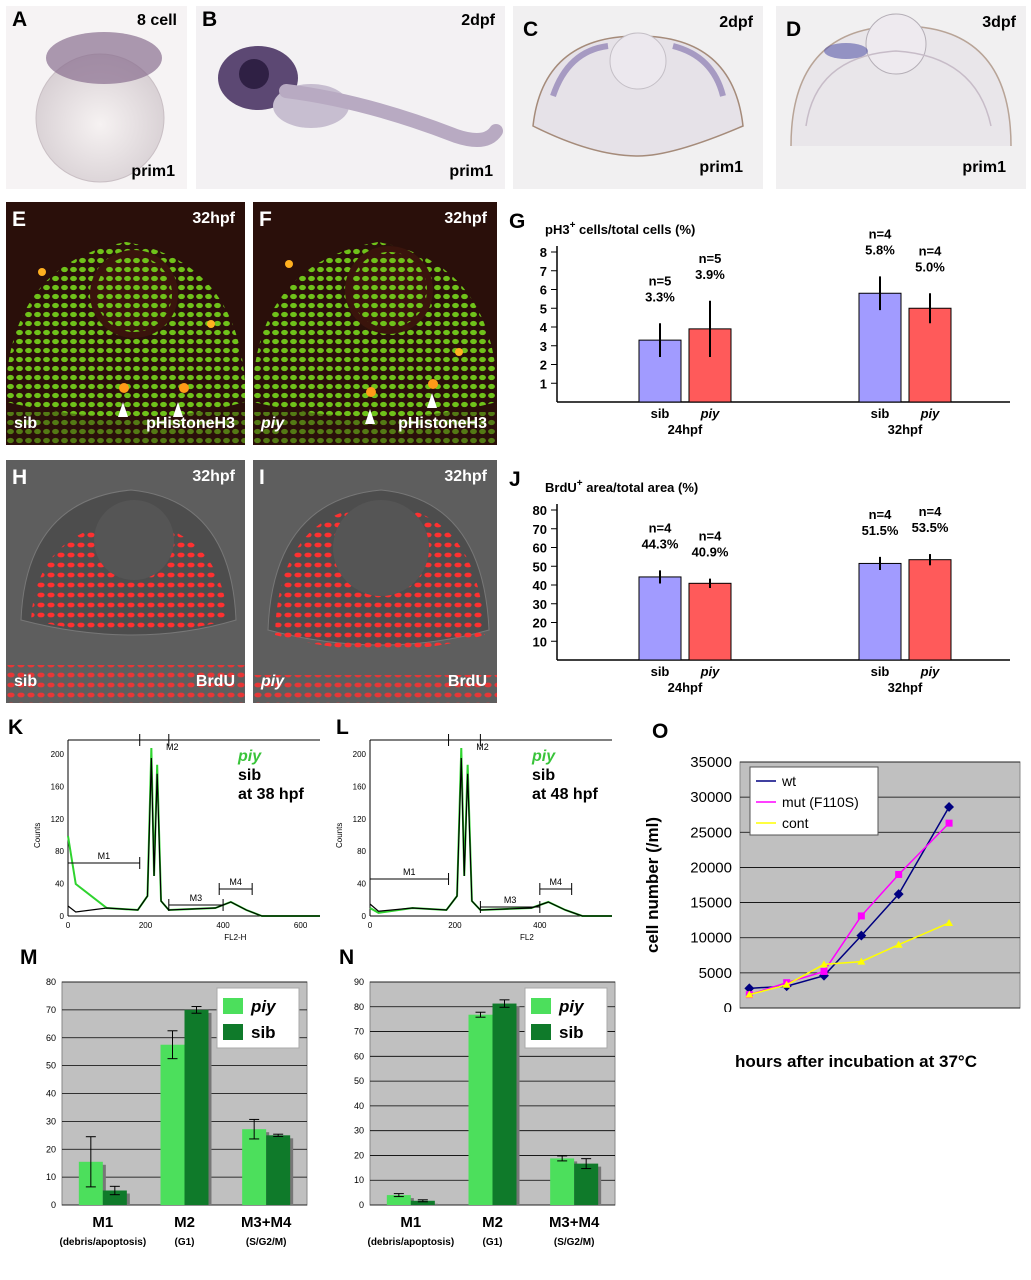 The height and width of the screenshot is (1280, 1031). Describe the element at coordinates (543, 383) in the screenshot. I see `y-tick-label: 1` at that location.